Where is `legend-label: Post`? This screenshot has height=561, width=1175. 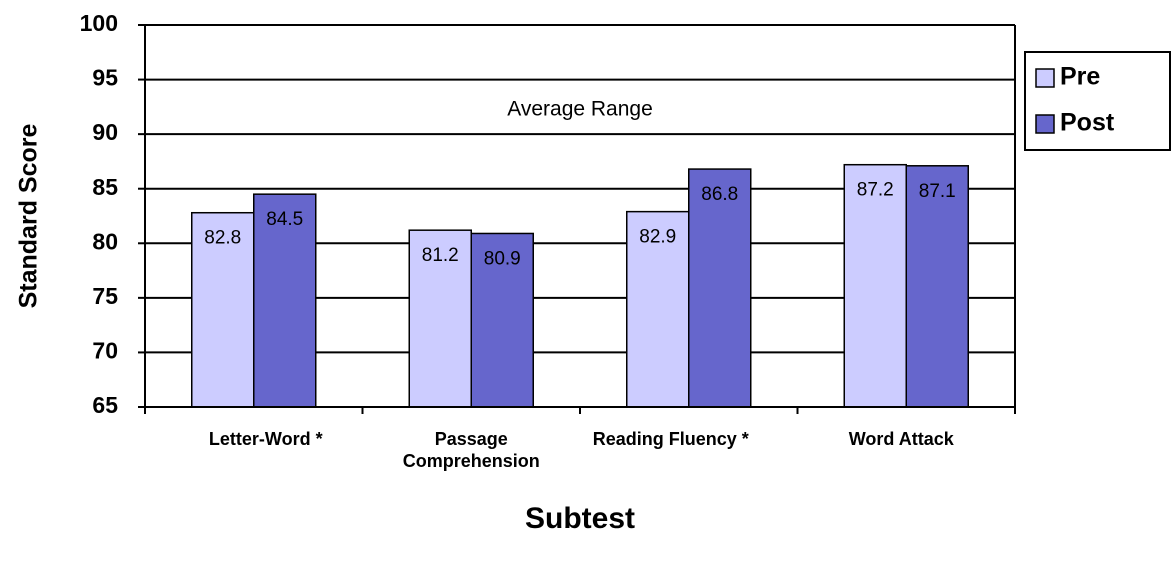
legend-label: Post is located at coordinates (1087, 123).